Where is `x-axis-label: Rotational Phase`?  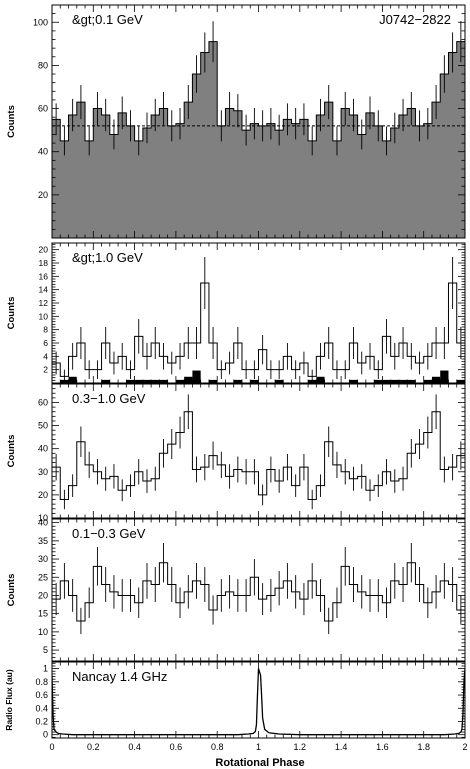
x-axis-label: Rotational Phase is located at coordinates (259, 763).